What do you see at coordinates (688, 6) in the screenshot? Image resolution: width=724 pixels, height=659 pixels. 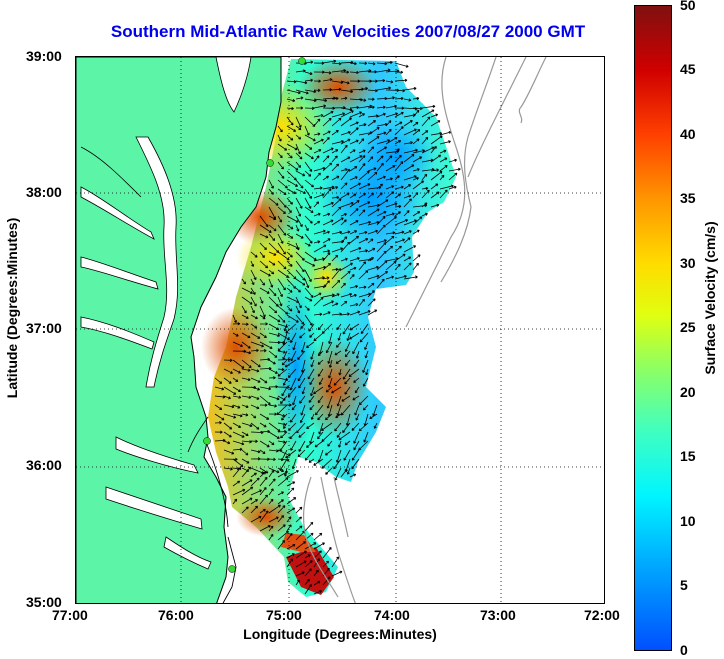 I see `colorbar-tick: 50` at bounding box center [688, 6].